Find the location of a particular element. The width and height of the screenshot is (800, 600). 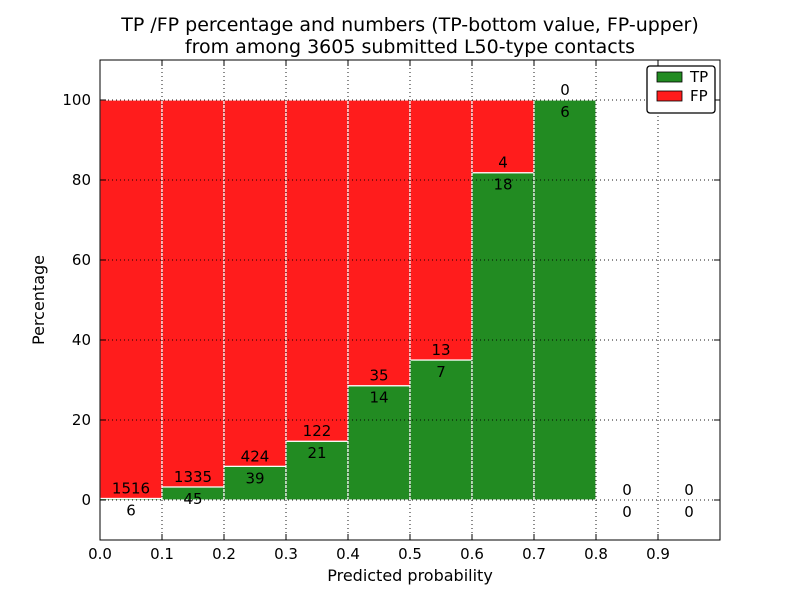

legend-label-fp: FP is located at coordinates (699, 96).